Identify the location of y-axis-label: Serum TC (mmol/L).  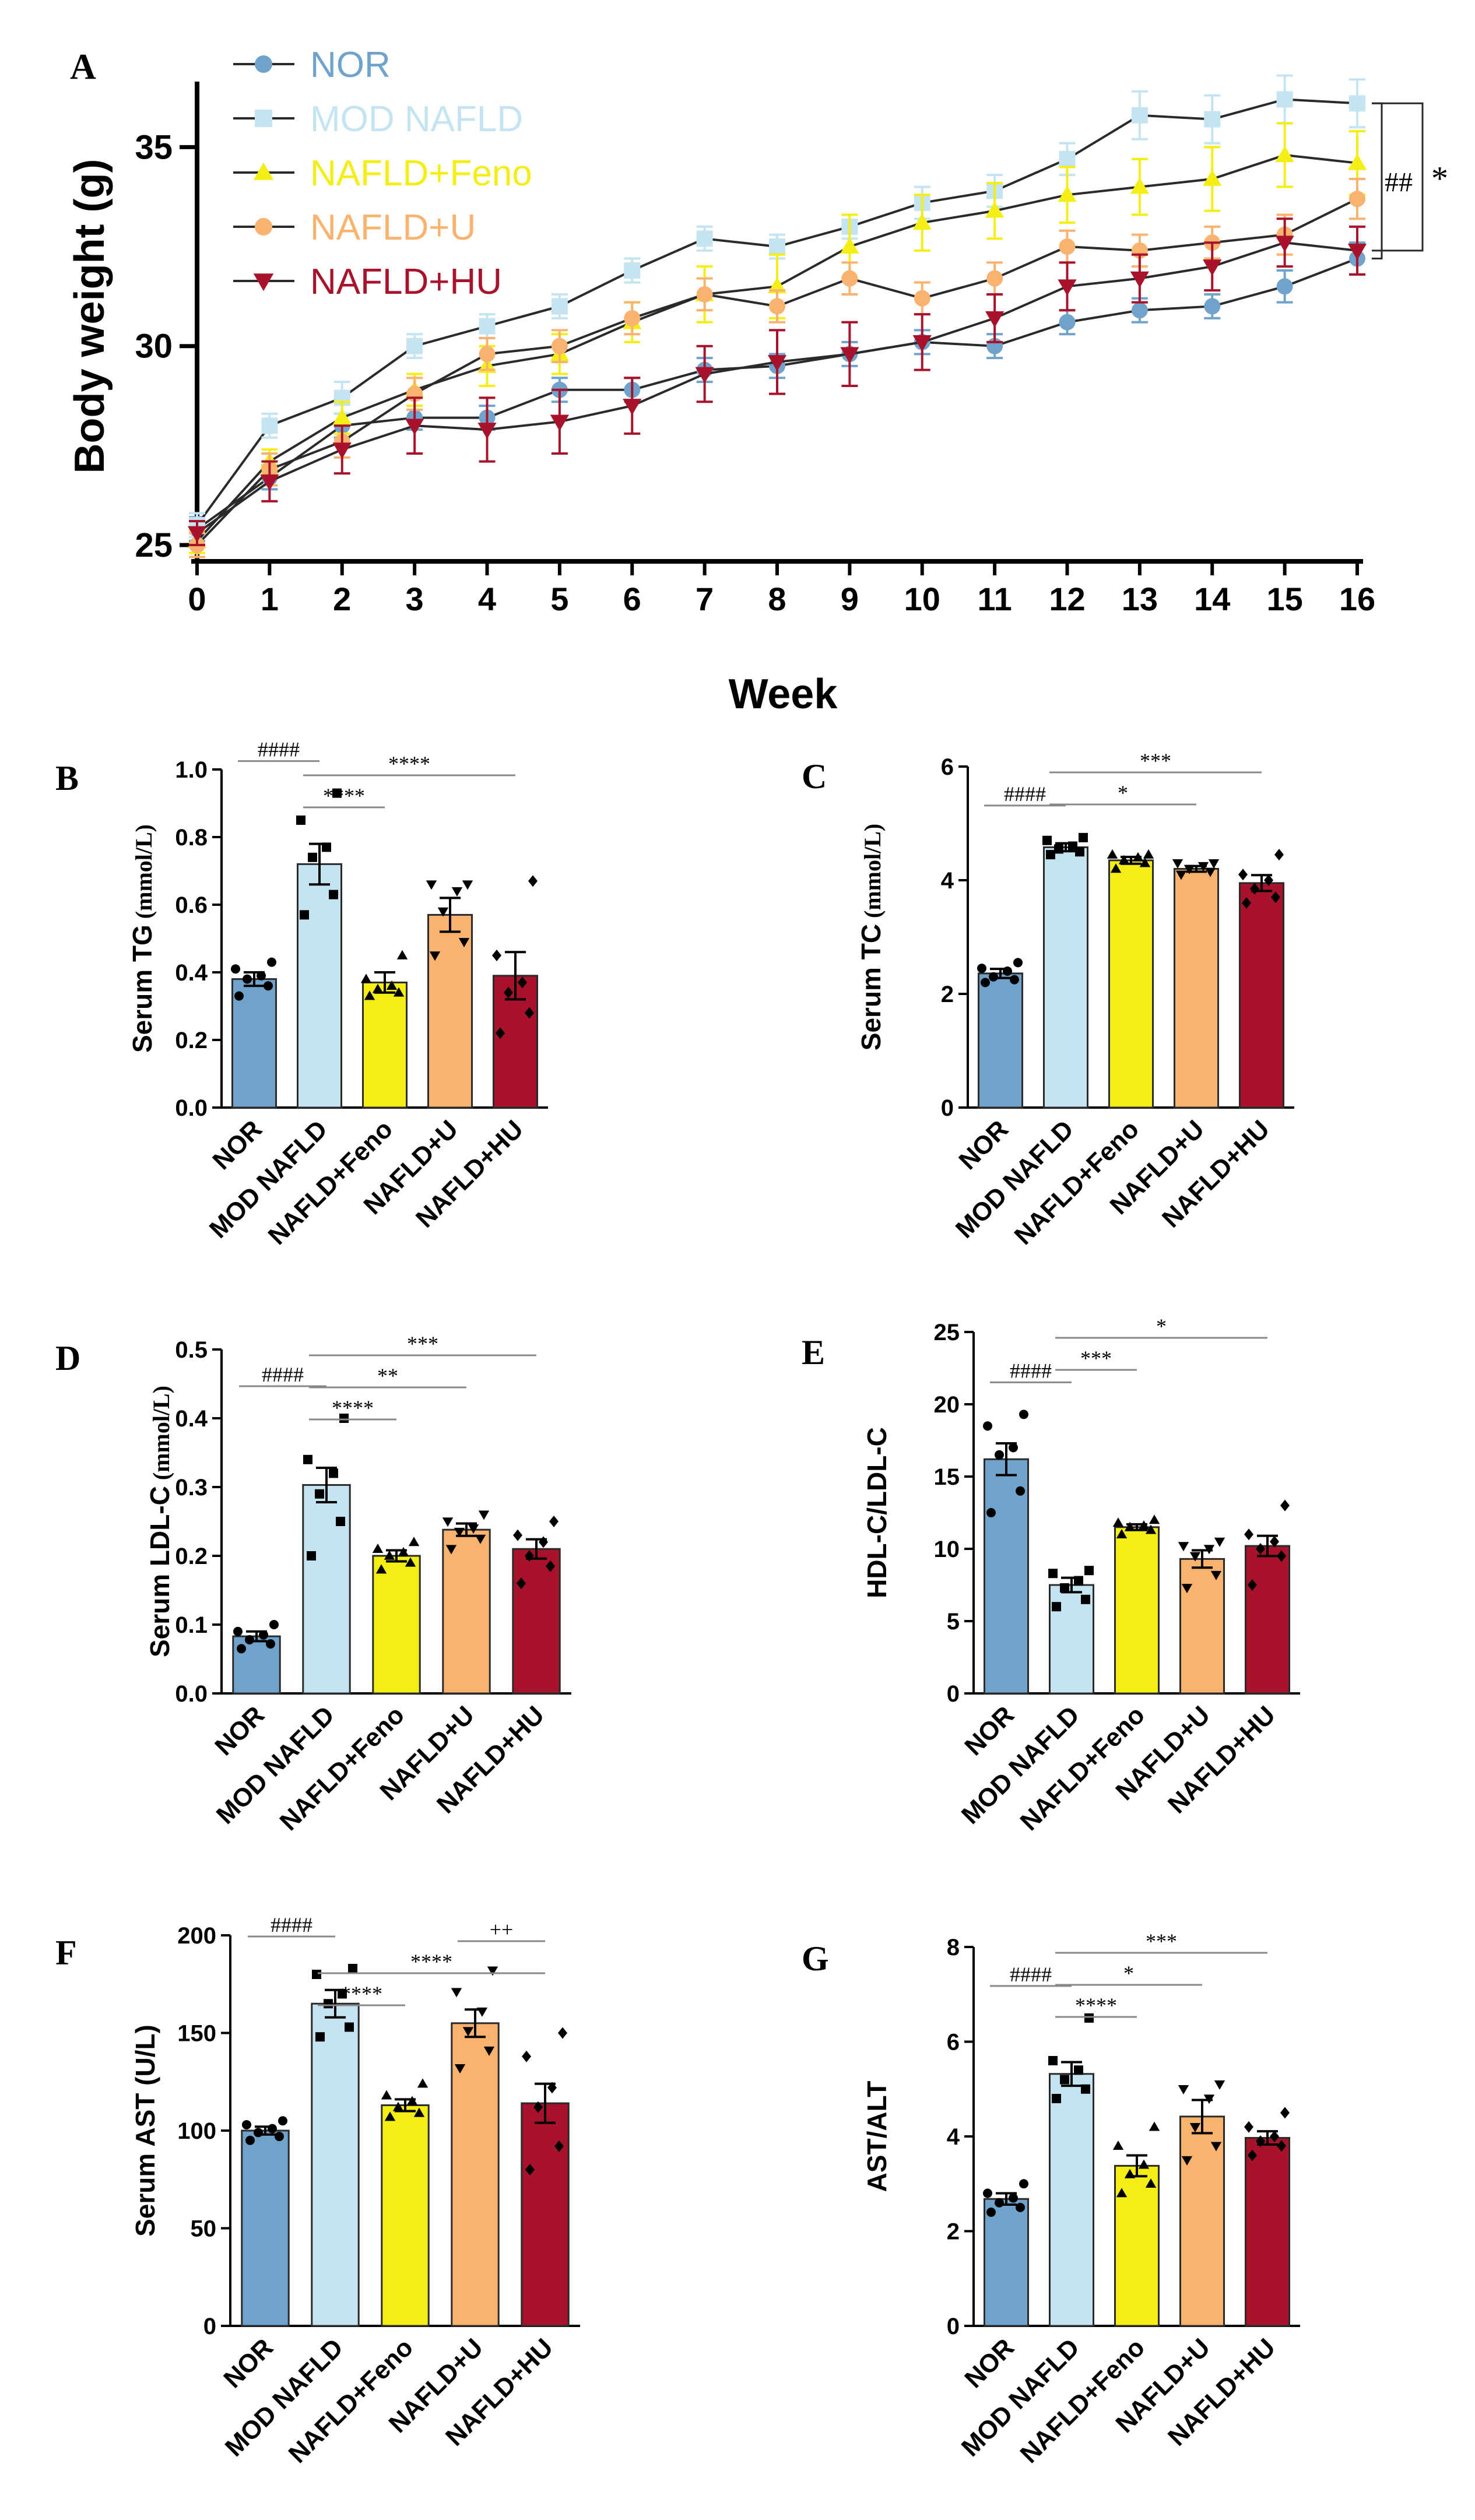
(871, 937).